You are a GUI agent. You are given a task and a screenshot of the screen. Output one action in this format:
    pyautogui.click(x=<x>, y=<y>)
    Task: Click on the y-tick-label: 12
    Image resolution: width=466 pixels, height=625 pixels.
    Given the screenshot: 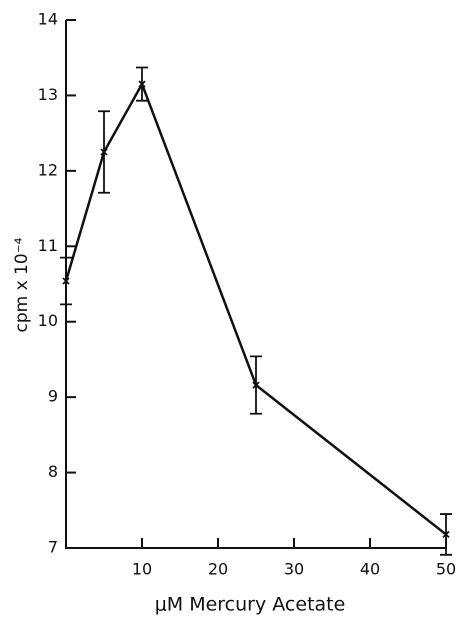 What is the action you would take?
    pyautogui.click(x=48, y=169)
    